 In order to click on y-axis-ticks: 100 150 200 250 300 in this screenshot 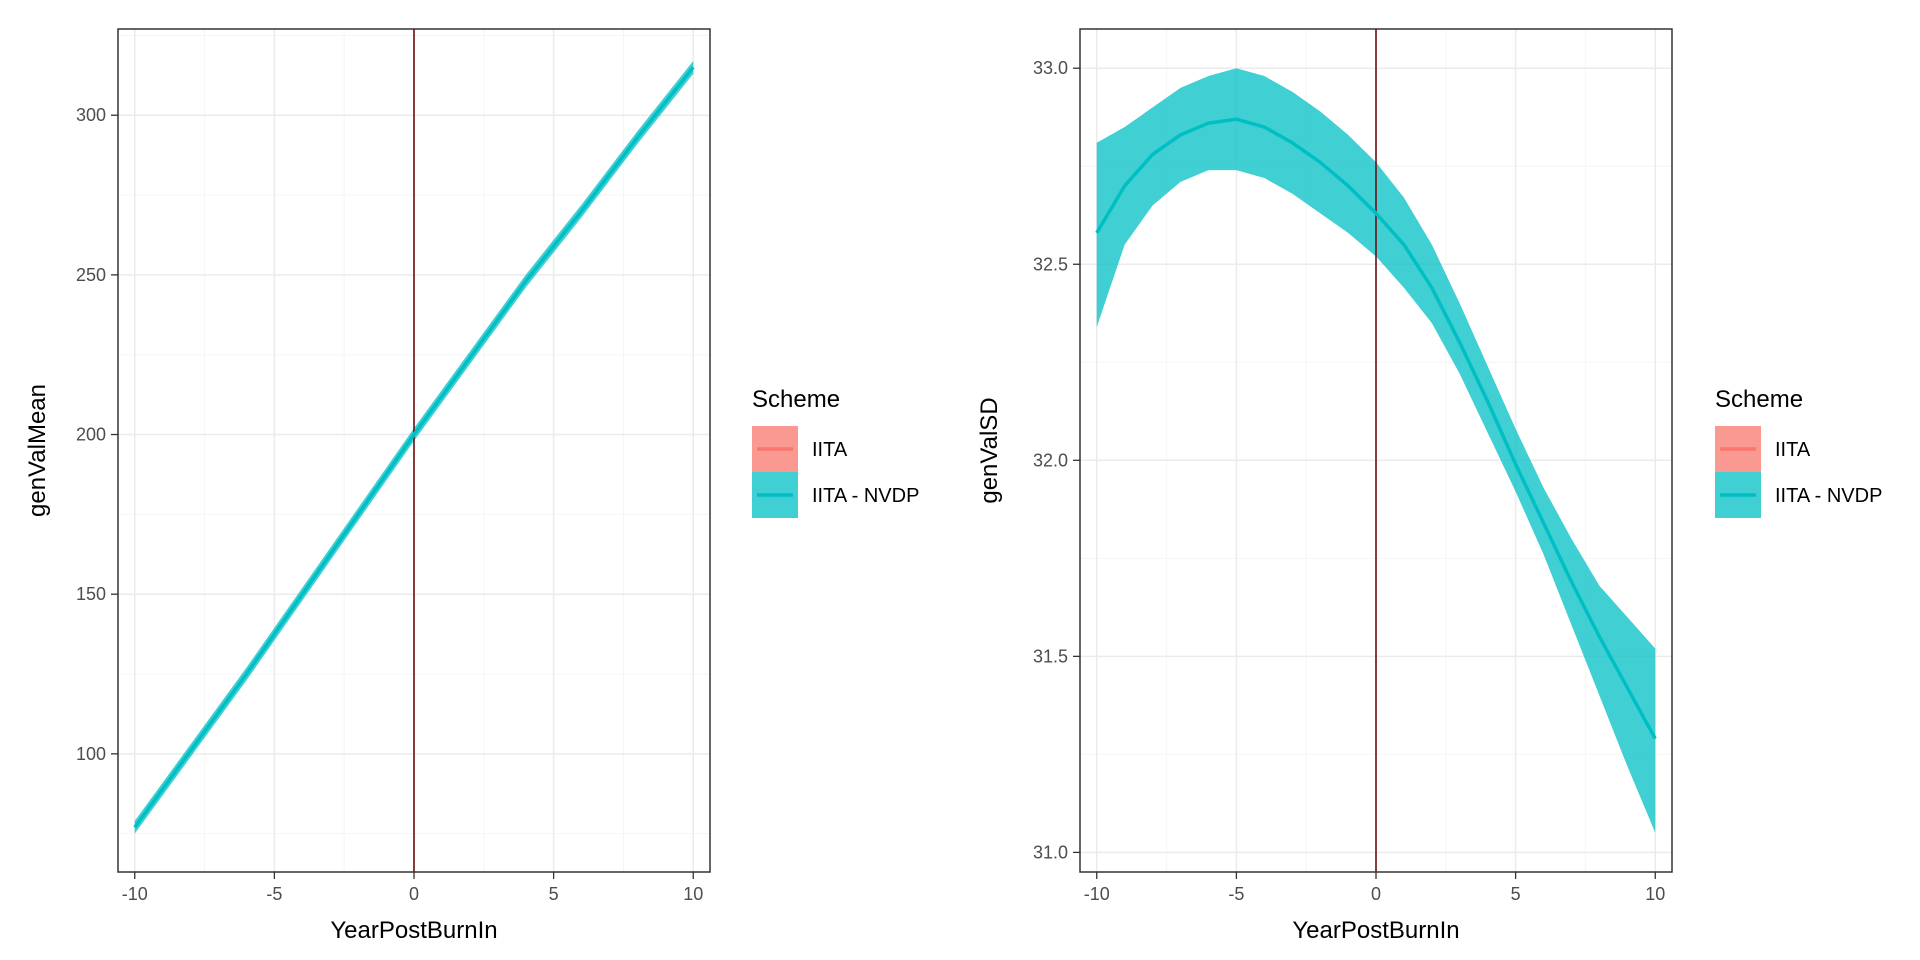, I will do `click(97, 434)`.